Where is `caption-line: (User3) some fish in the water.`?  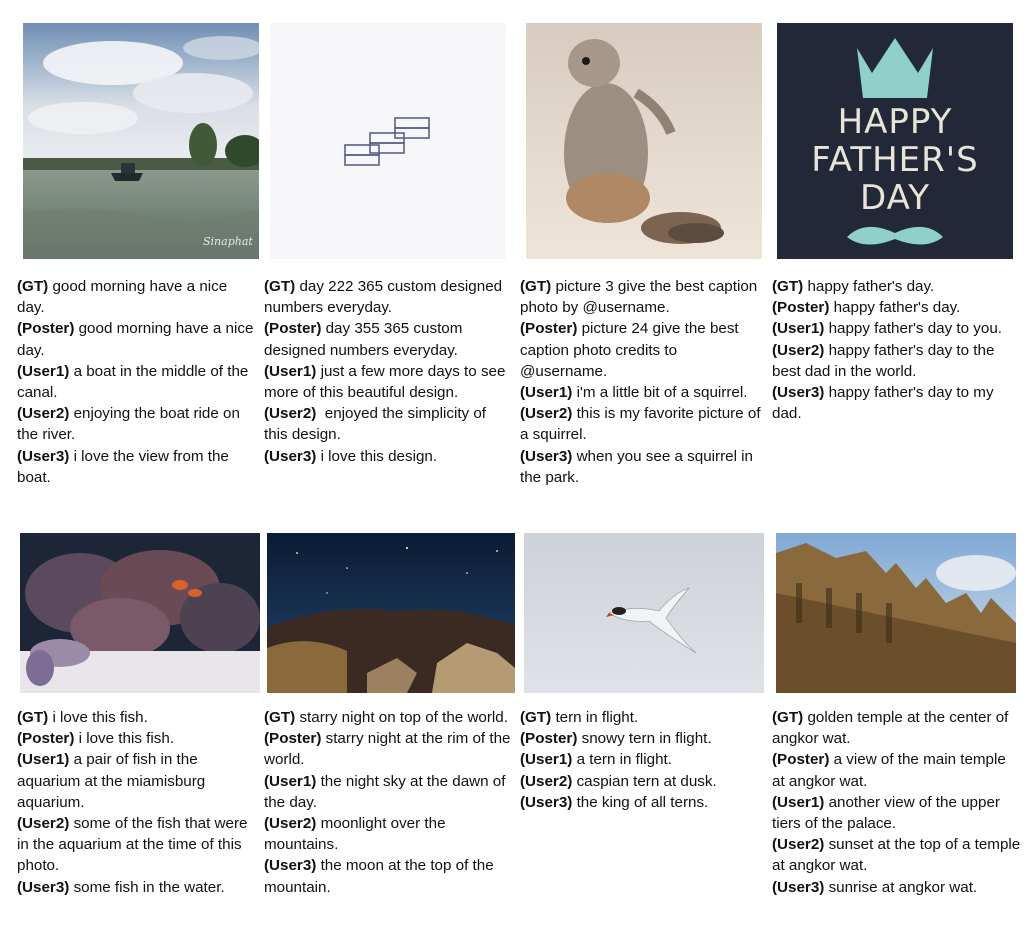 caption-line: (User3) some fish in the water. is located at coordinates (137, 887).